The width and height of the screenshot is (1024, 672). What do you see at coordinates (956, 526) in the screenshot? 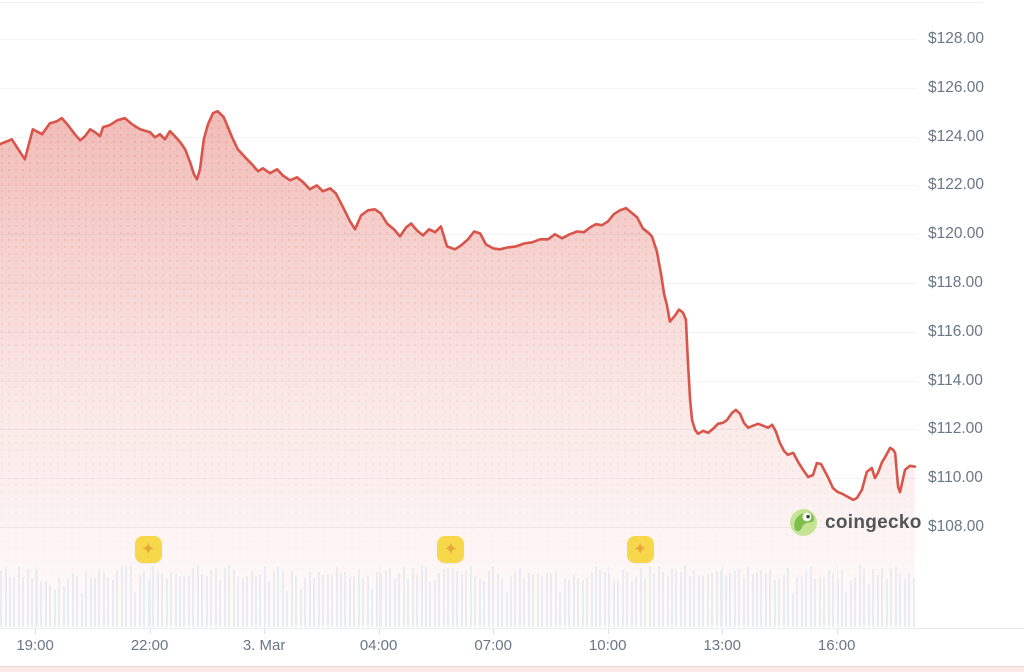
I see `y-axis-label: $108.00` at bounding box center [956, 526].